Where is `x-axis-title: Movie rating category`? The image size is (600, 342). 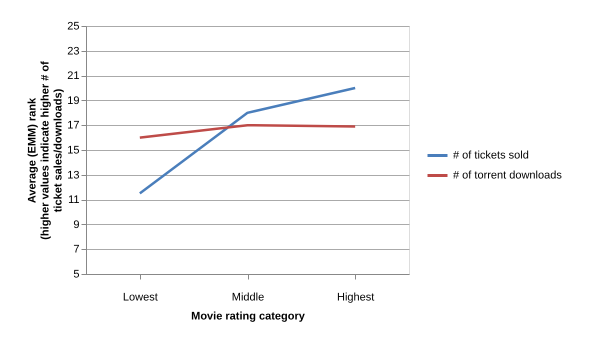 x-axis-title: Movie rating category is located at coordinates (248, 316).